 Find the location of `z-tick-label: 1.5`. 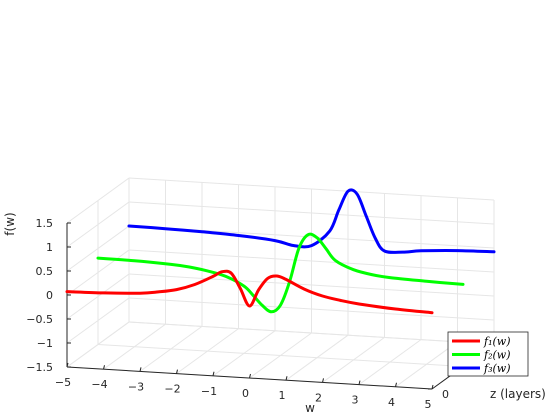

z-tick-label: 1.5 is located at coordinates (45, 223).